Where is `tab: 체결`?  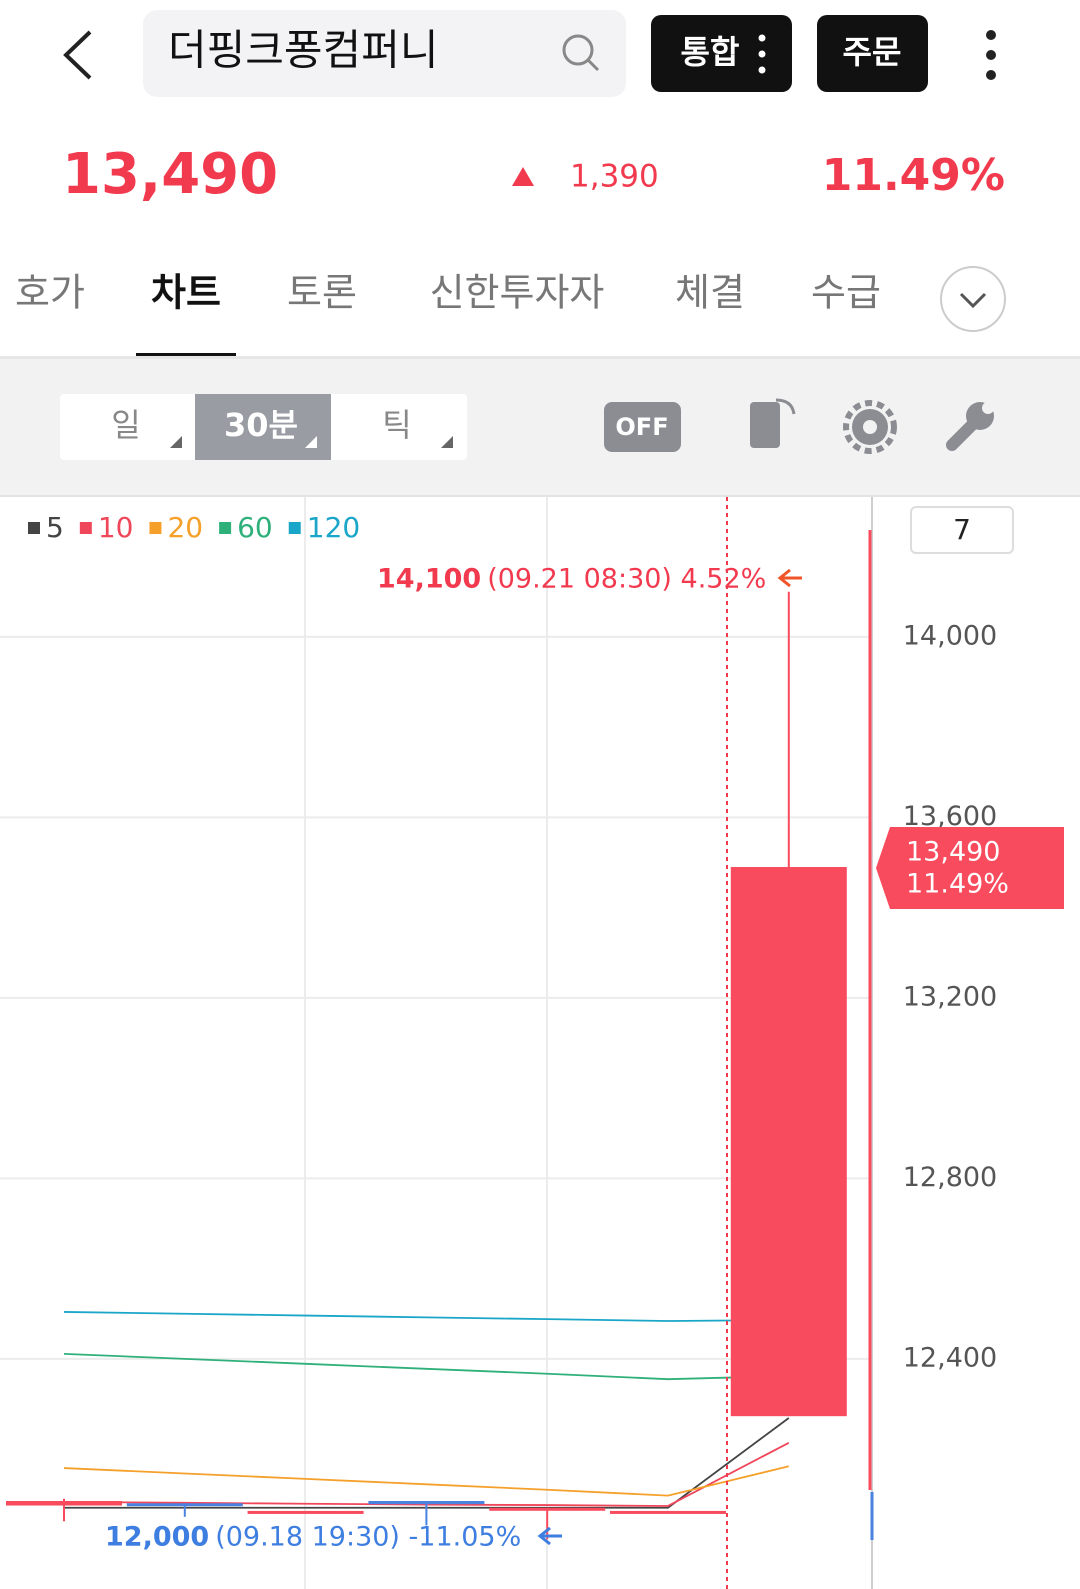
tab: 체결 is located at coordinates (710, 293).